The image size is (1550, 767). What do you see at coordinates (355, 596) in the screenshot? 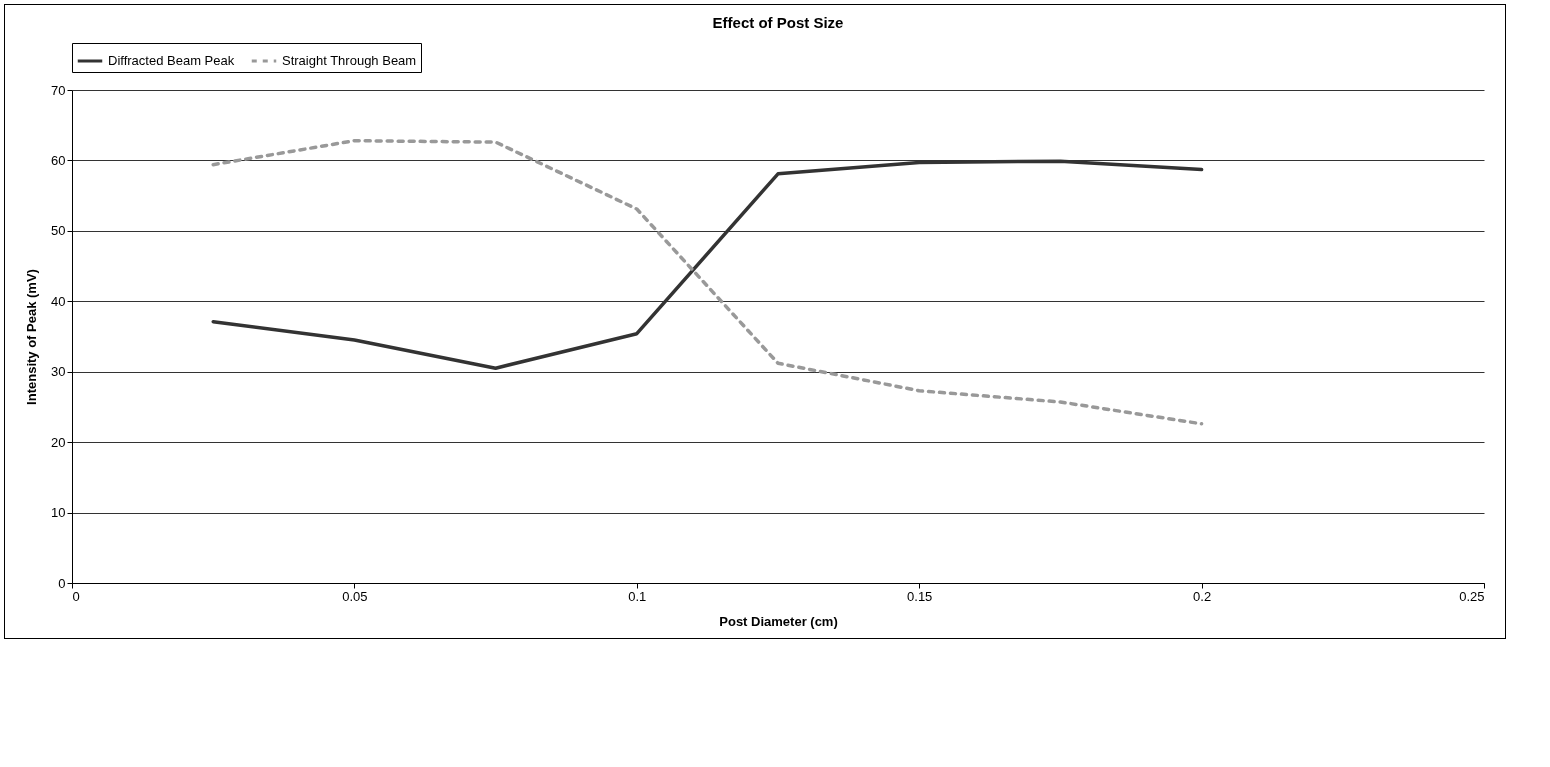
I see `x-tick-label: 0.05` at bounding box center [355, 596].